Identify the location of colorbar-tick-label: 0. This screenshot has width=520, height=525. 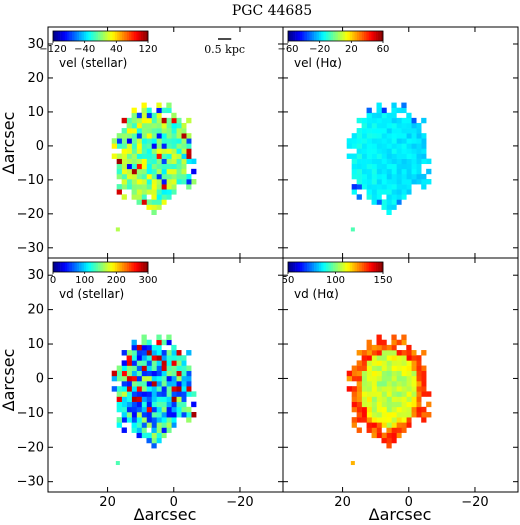
(53, 280).